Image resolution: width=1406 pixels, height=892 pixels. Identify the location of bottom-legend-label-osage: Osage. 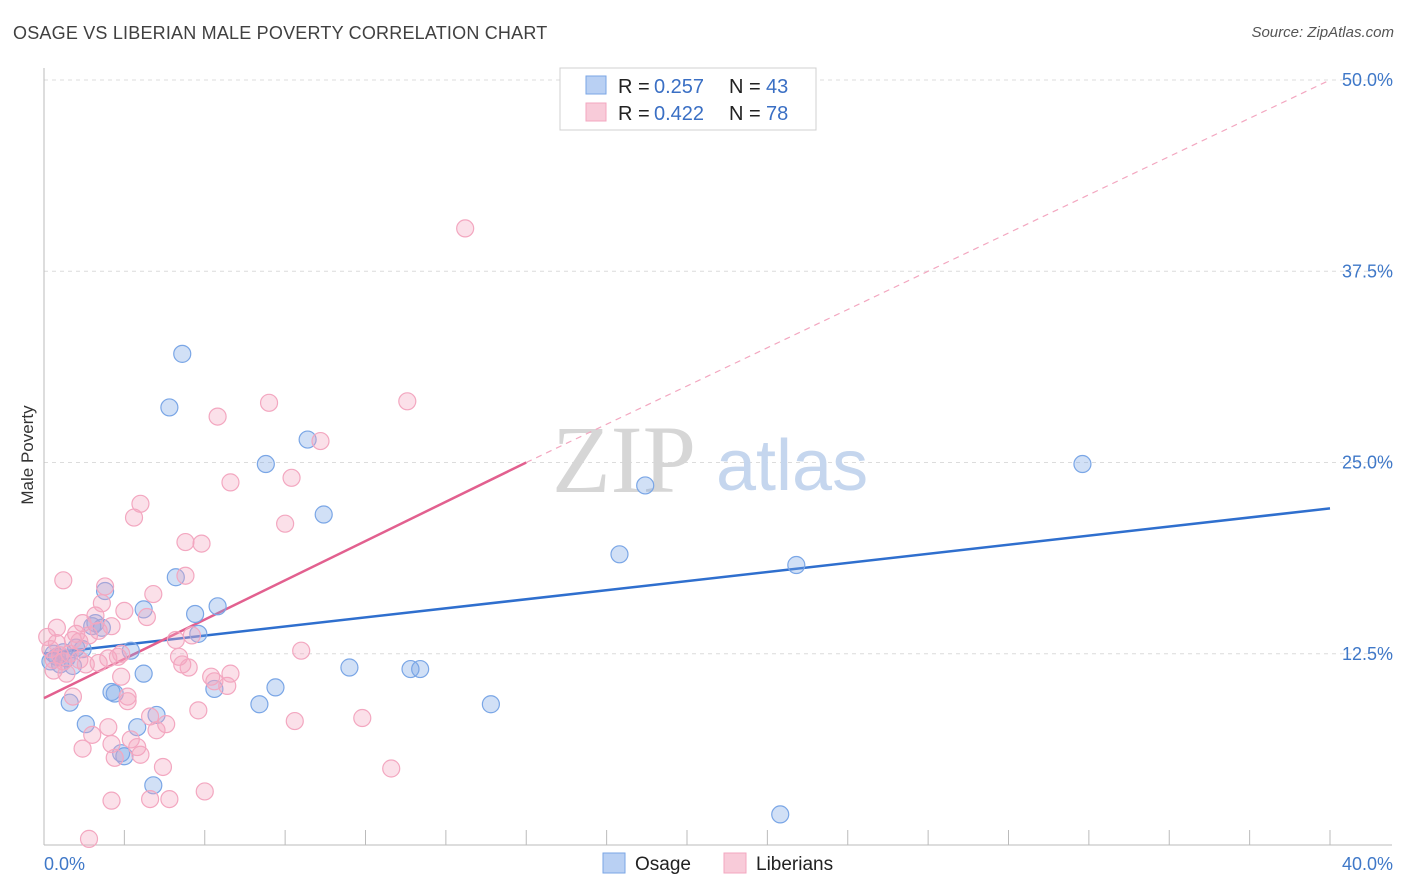
(663, 864).